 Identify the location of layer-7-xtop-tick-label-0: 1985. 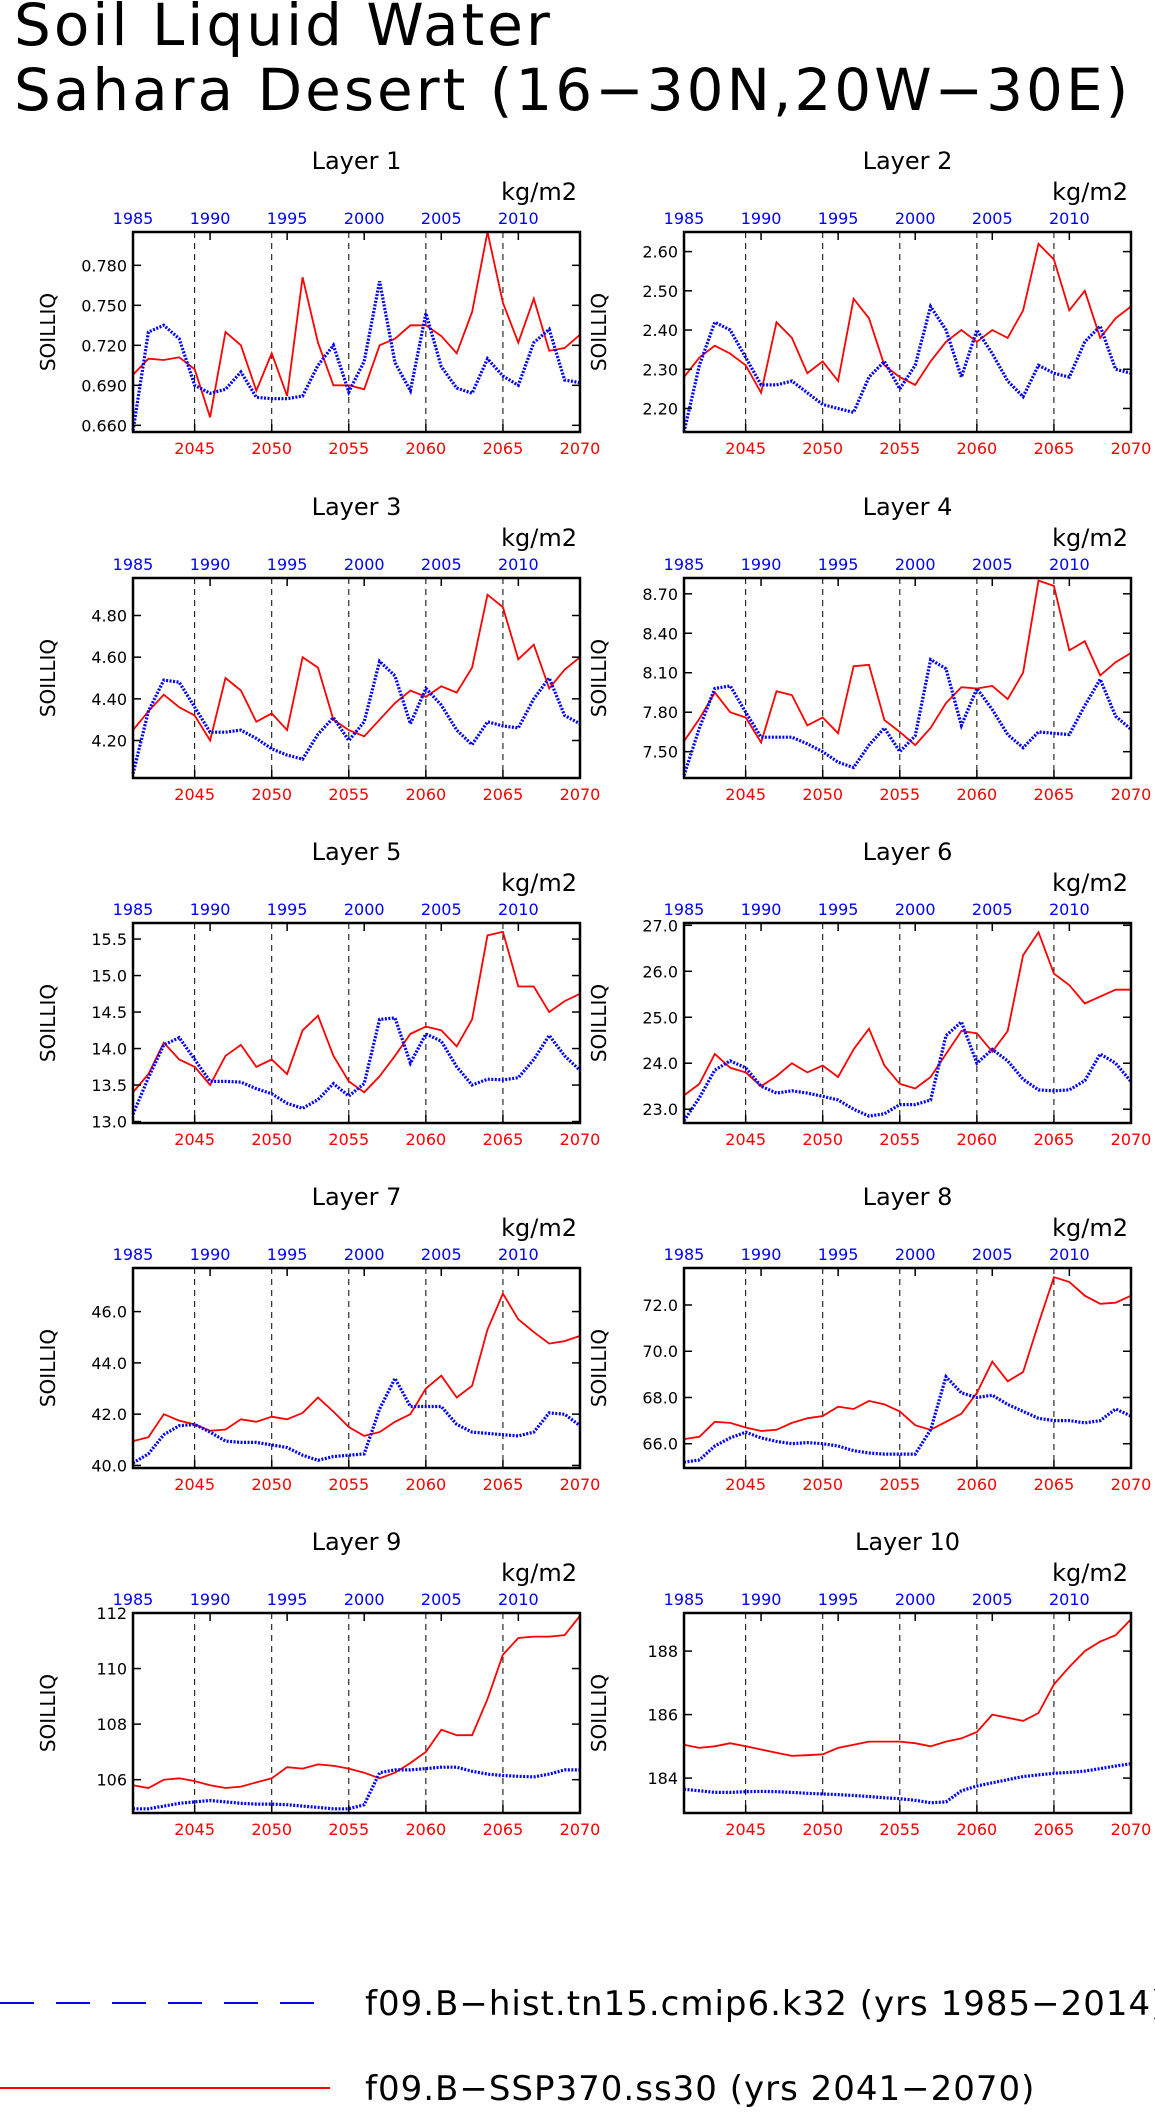
(133, 1254).